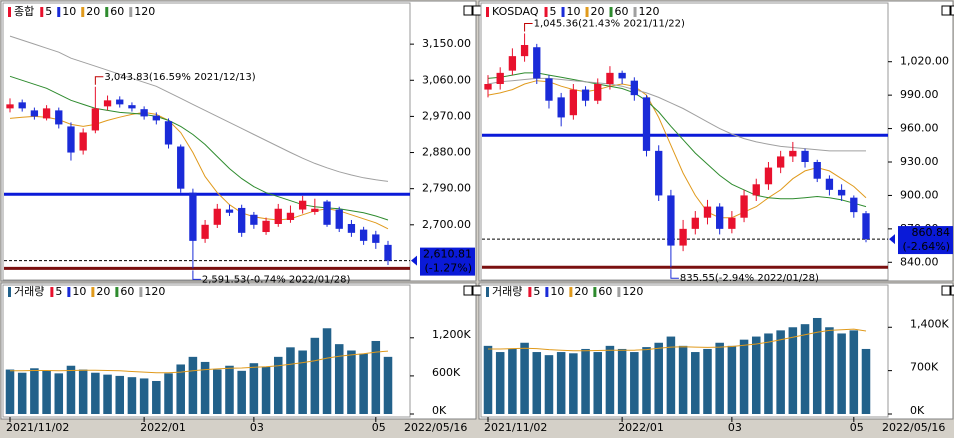 The height and width of the screenshot is (438, 954). Describe the element at coordinates (446, 188) in the screenshot. I see `y-tick-label: 2,790.00` at that location.